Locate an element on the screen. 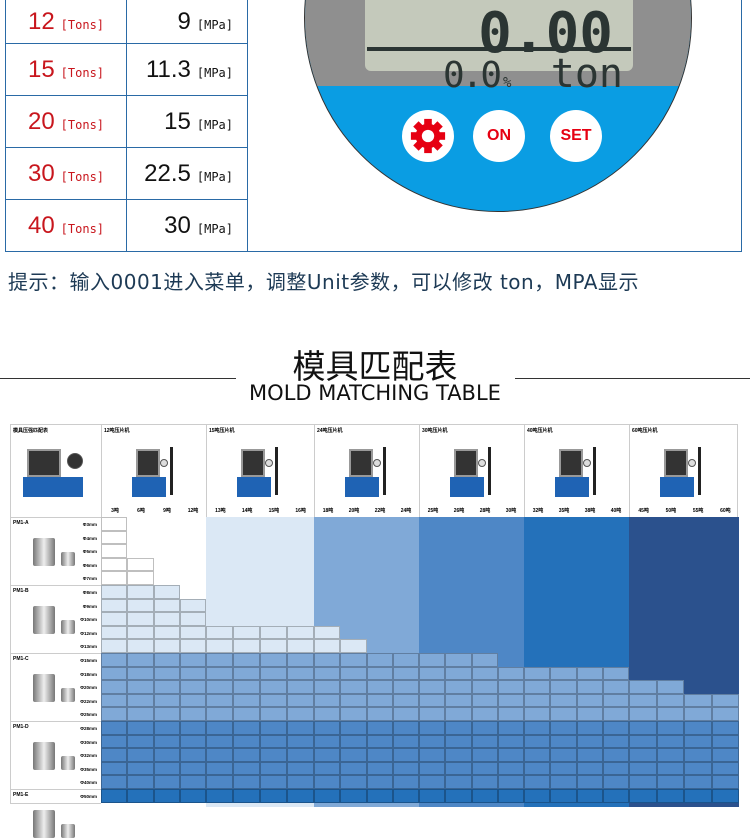 Image resolution: width=750 pixels, height=838 pixels. tonnage-label: 40吨 is located at coordinates (616, 511).